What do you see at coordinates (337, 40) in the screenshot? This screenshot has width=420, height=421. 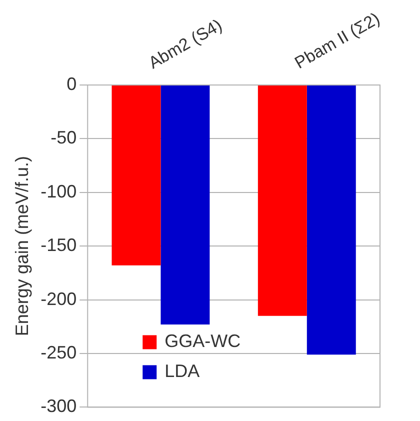 I see `x-tick-label: Pbam II (Σ2)` at bounding box center [337, 40].